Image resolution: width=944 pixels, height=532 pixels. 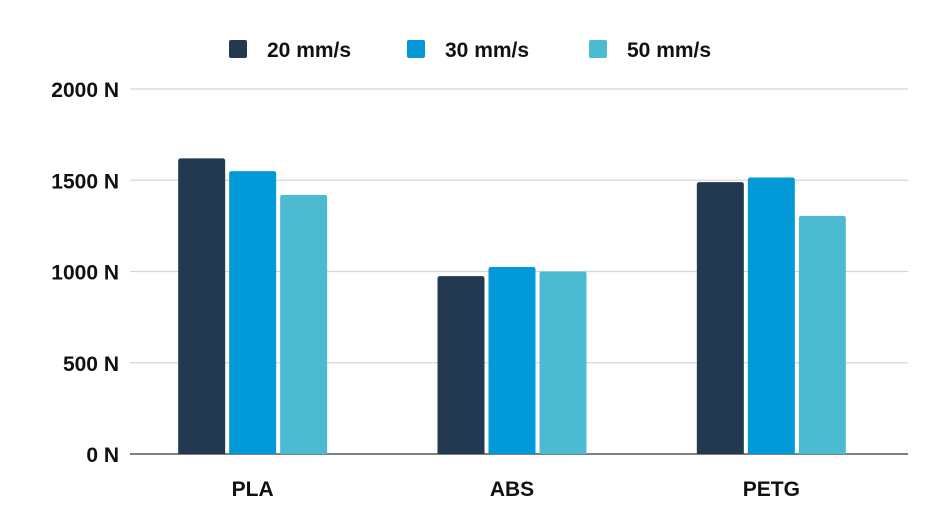 I want to click on x-axis-tick-labels: PLA ABS PETG, so click(x=516, y=489).